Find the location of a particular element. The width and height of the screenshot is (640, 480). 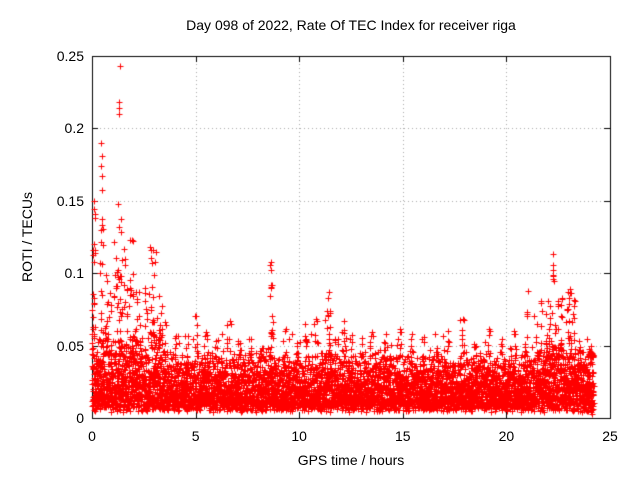

x-tick-label: 15 is located at coordinates (403, 436).